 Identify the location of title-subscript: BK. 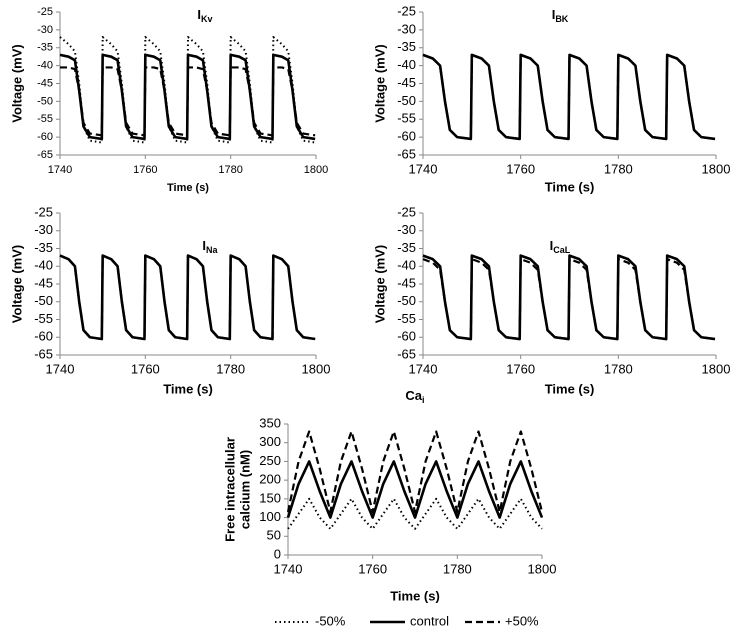
(561, 19).